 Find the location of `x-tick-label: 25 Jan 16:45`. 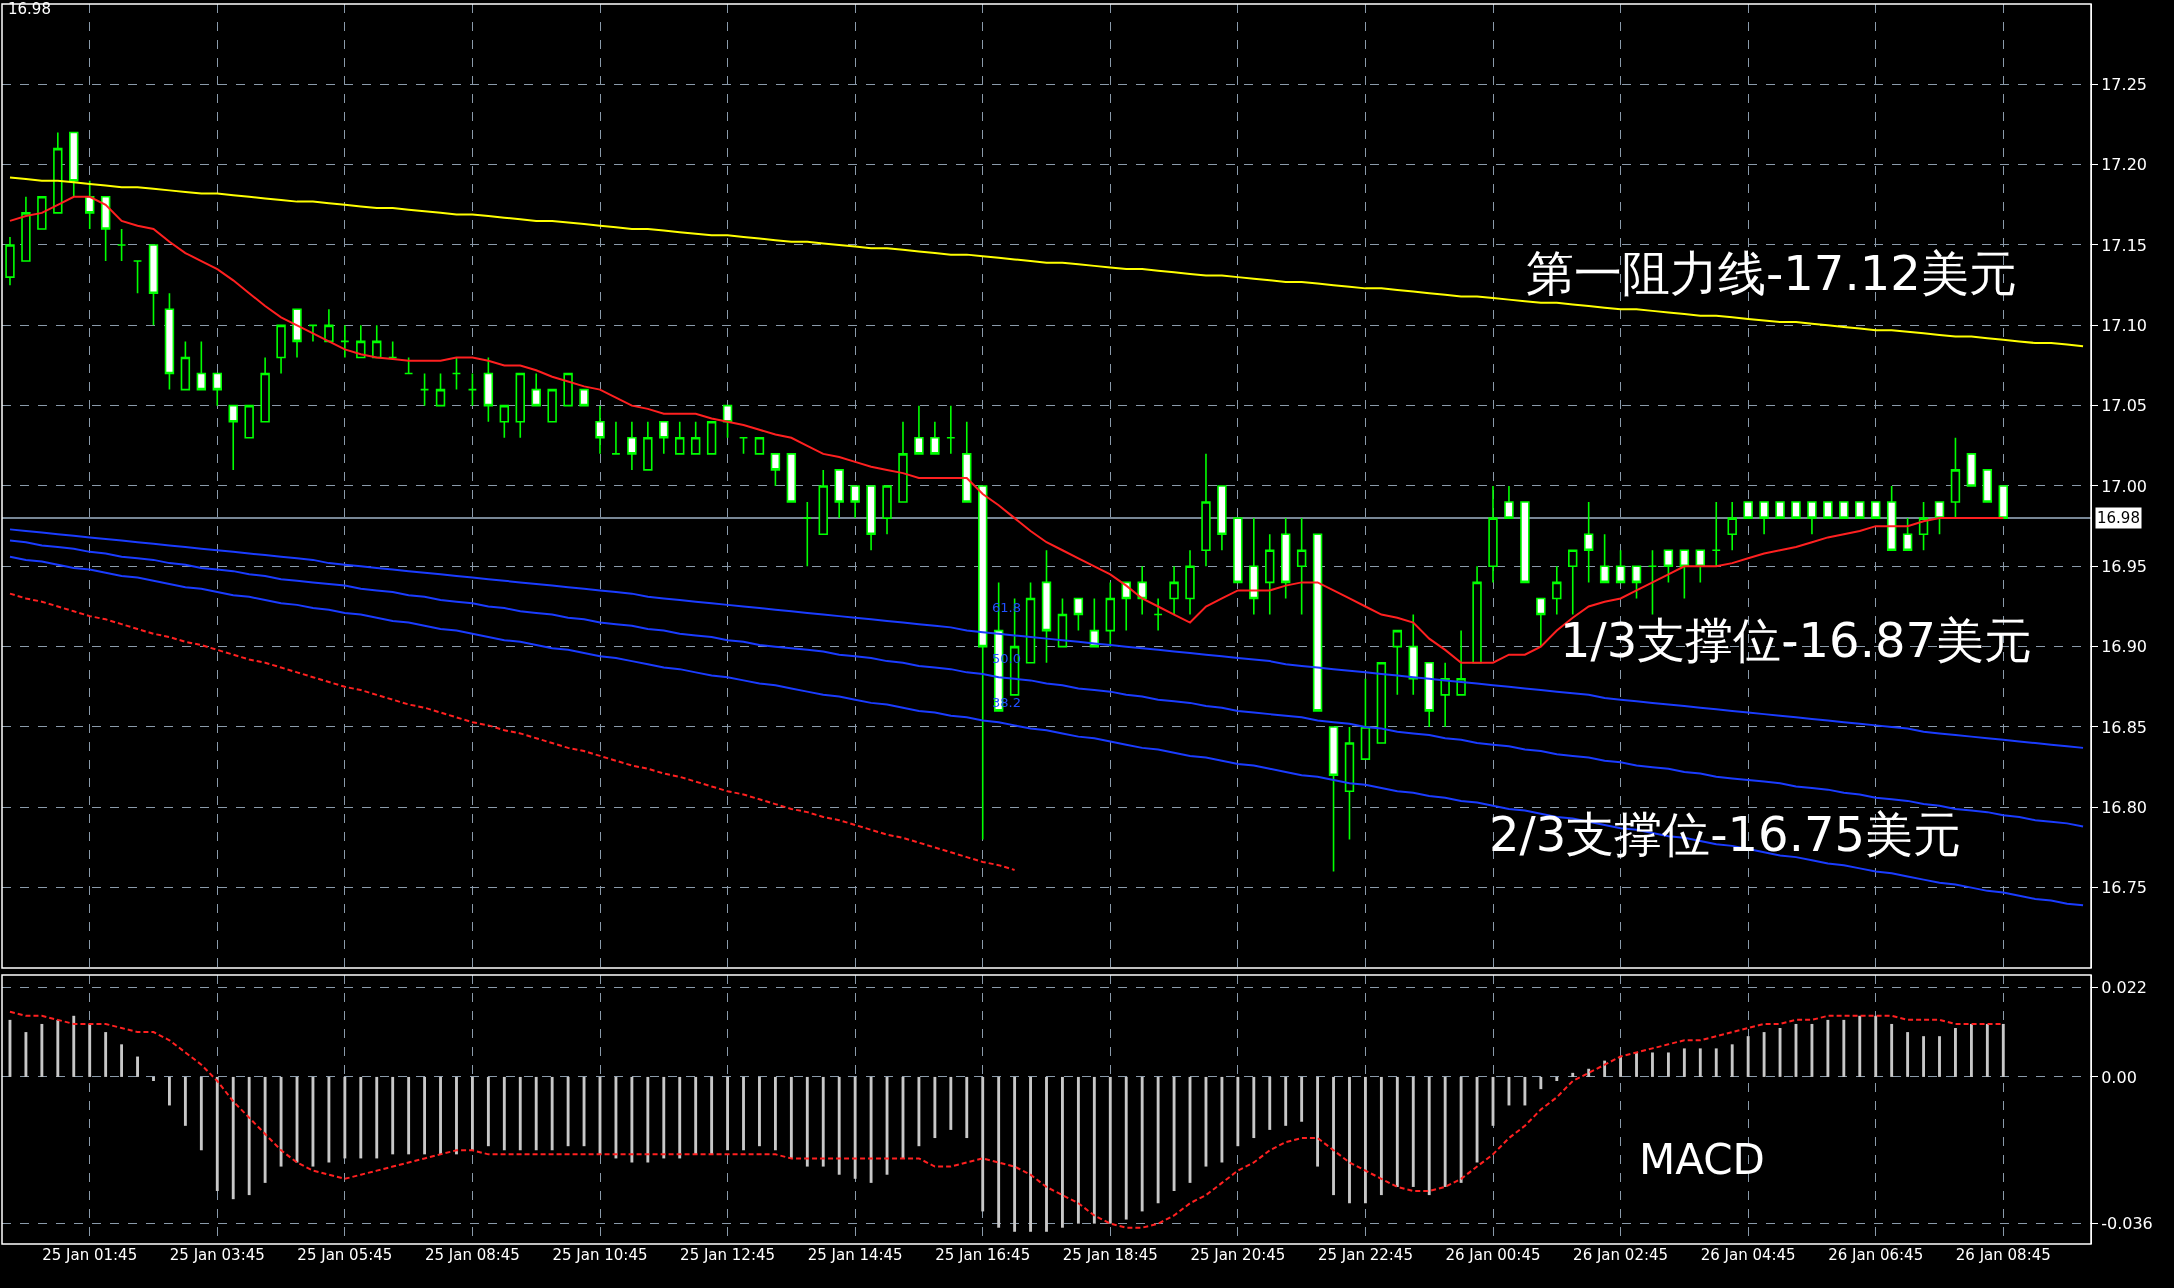

x-tick-label: 25 Jan 16:45 is located at coordinates (983, 1255).